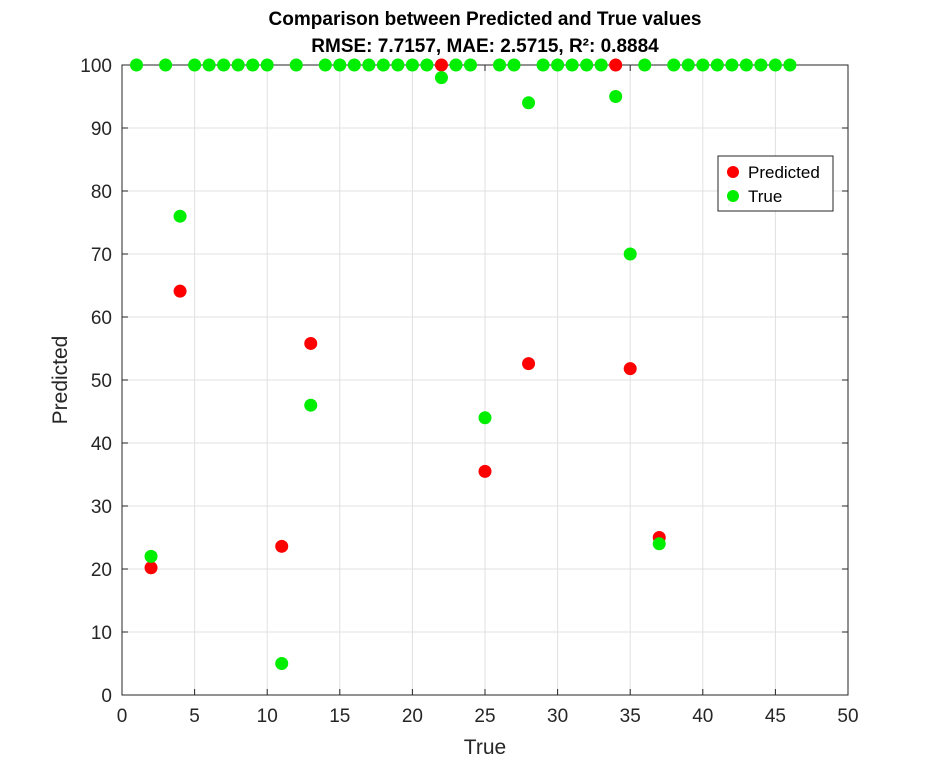 Image resolution: width=938 pixels, height=781 pixels. Describe the element at coordinates (412, 716) in the screenshot. I see `x-tick-label: 20` at that location.